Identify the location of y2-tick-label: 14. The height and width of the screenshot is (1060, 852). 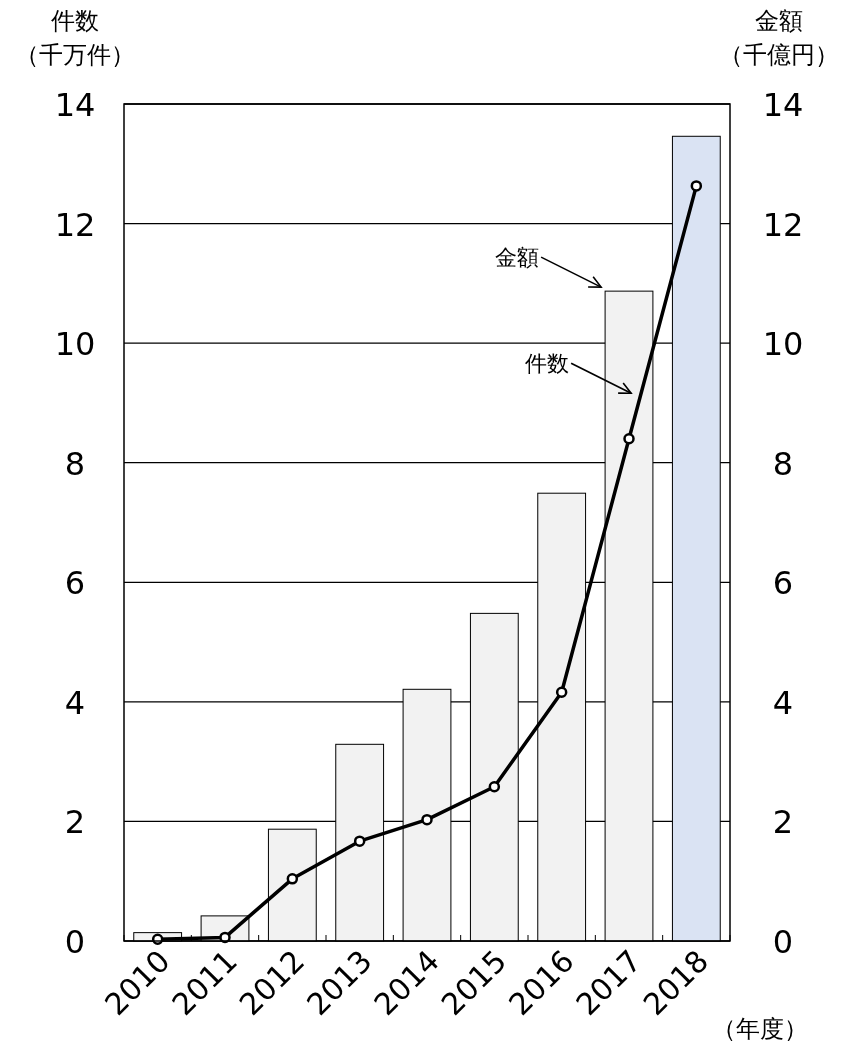
(783, 105).